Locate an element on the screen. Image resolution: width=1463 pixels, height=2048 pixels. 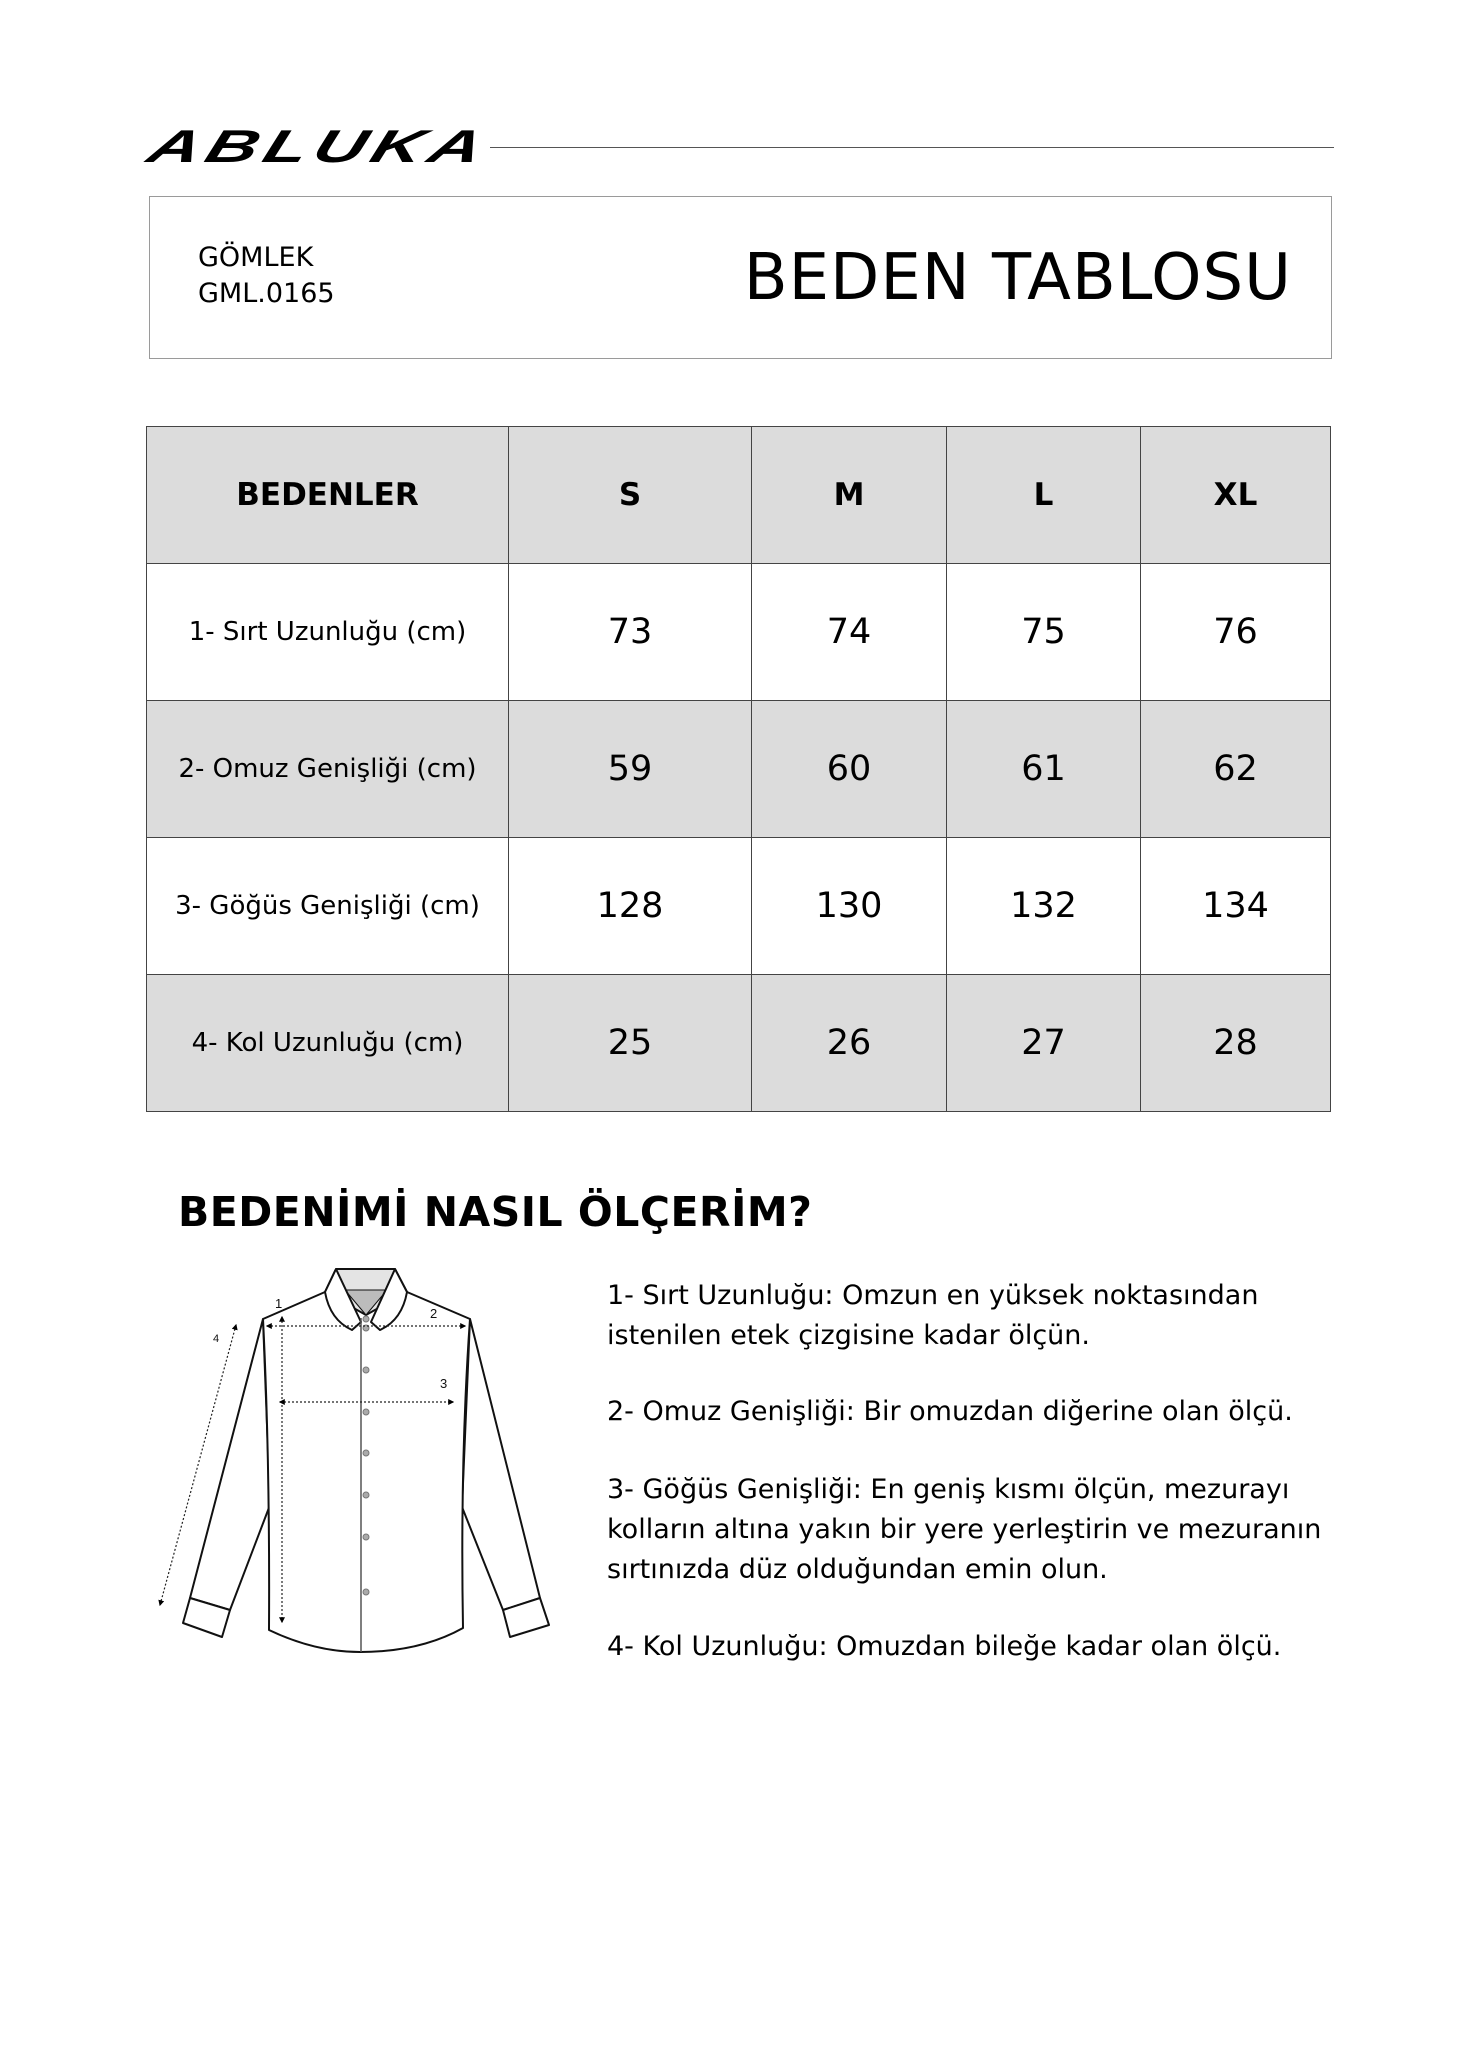
brand-logo: ABLUKA is located at coordinates (319, 146).